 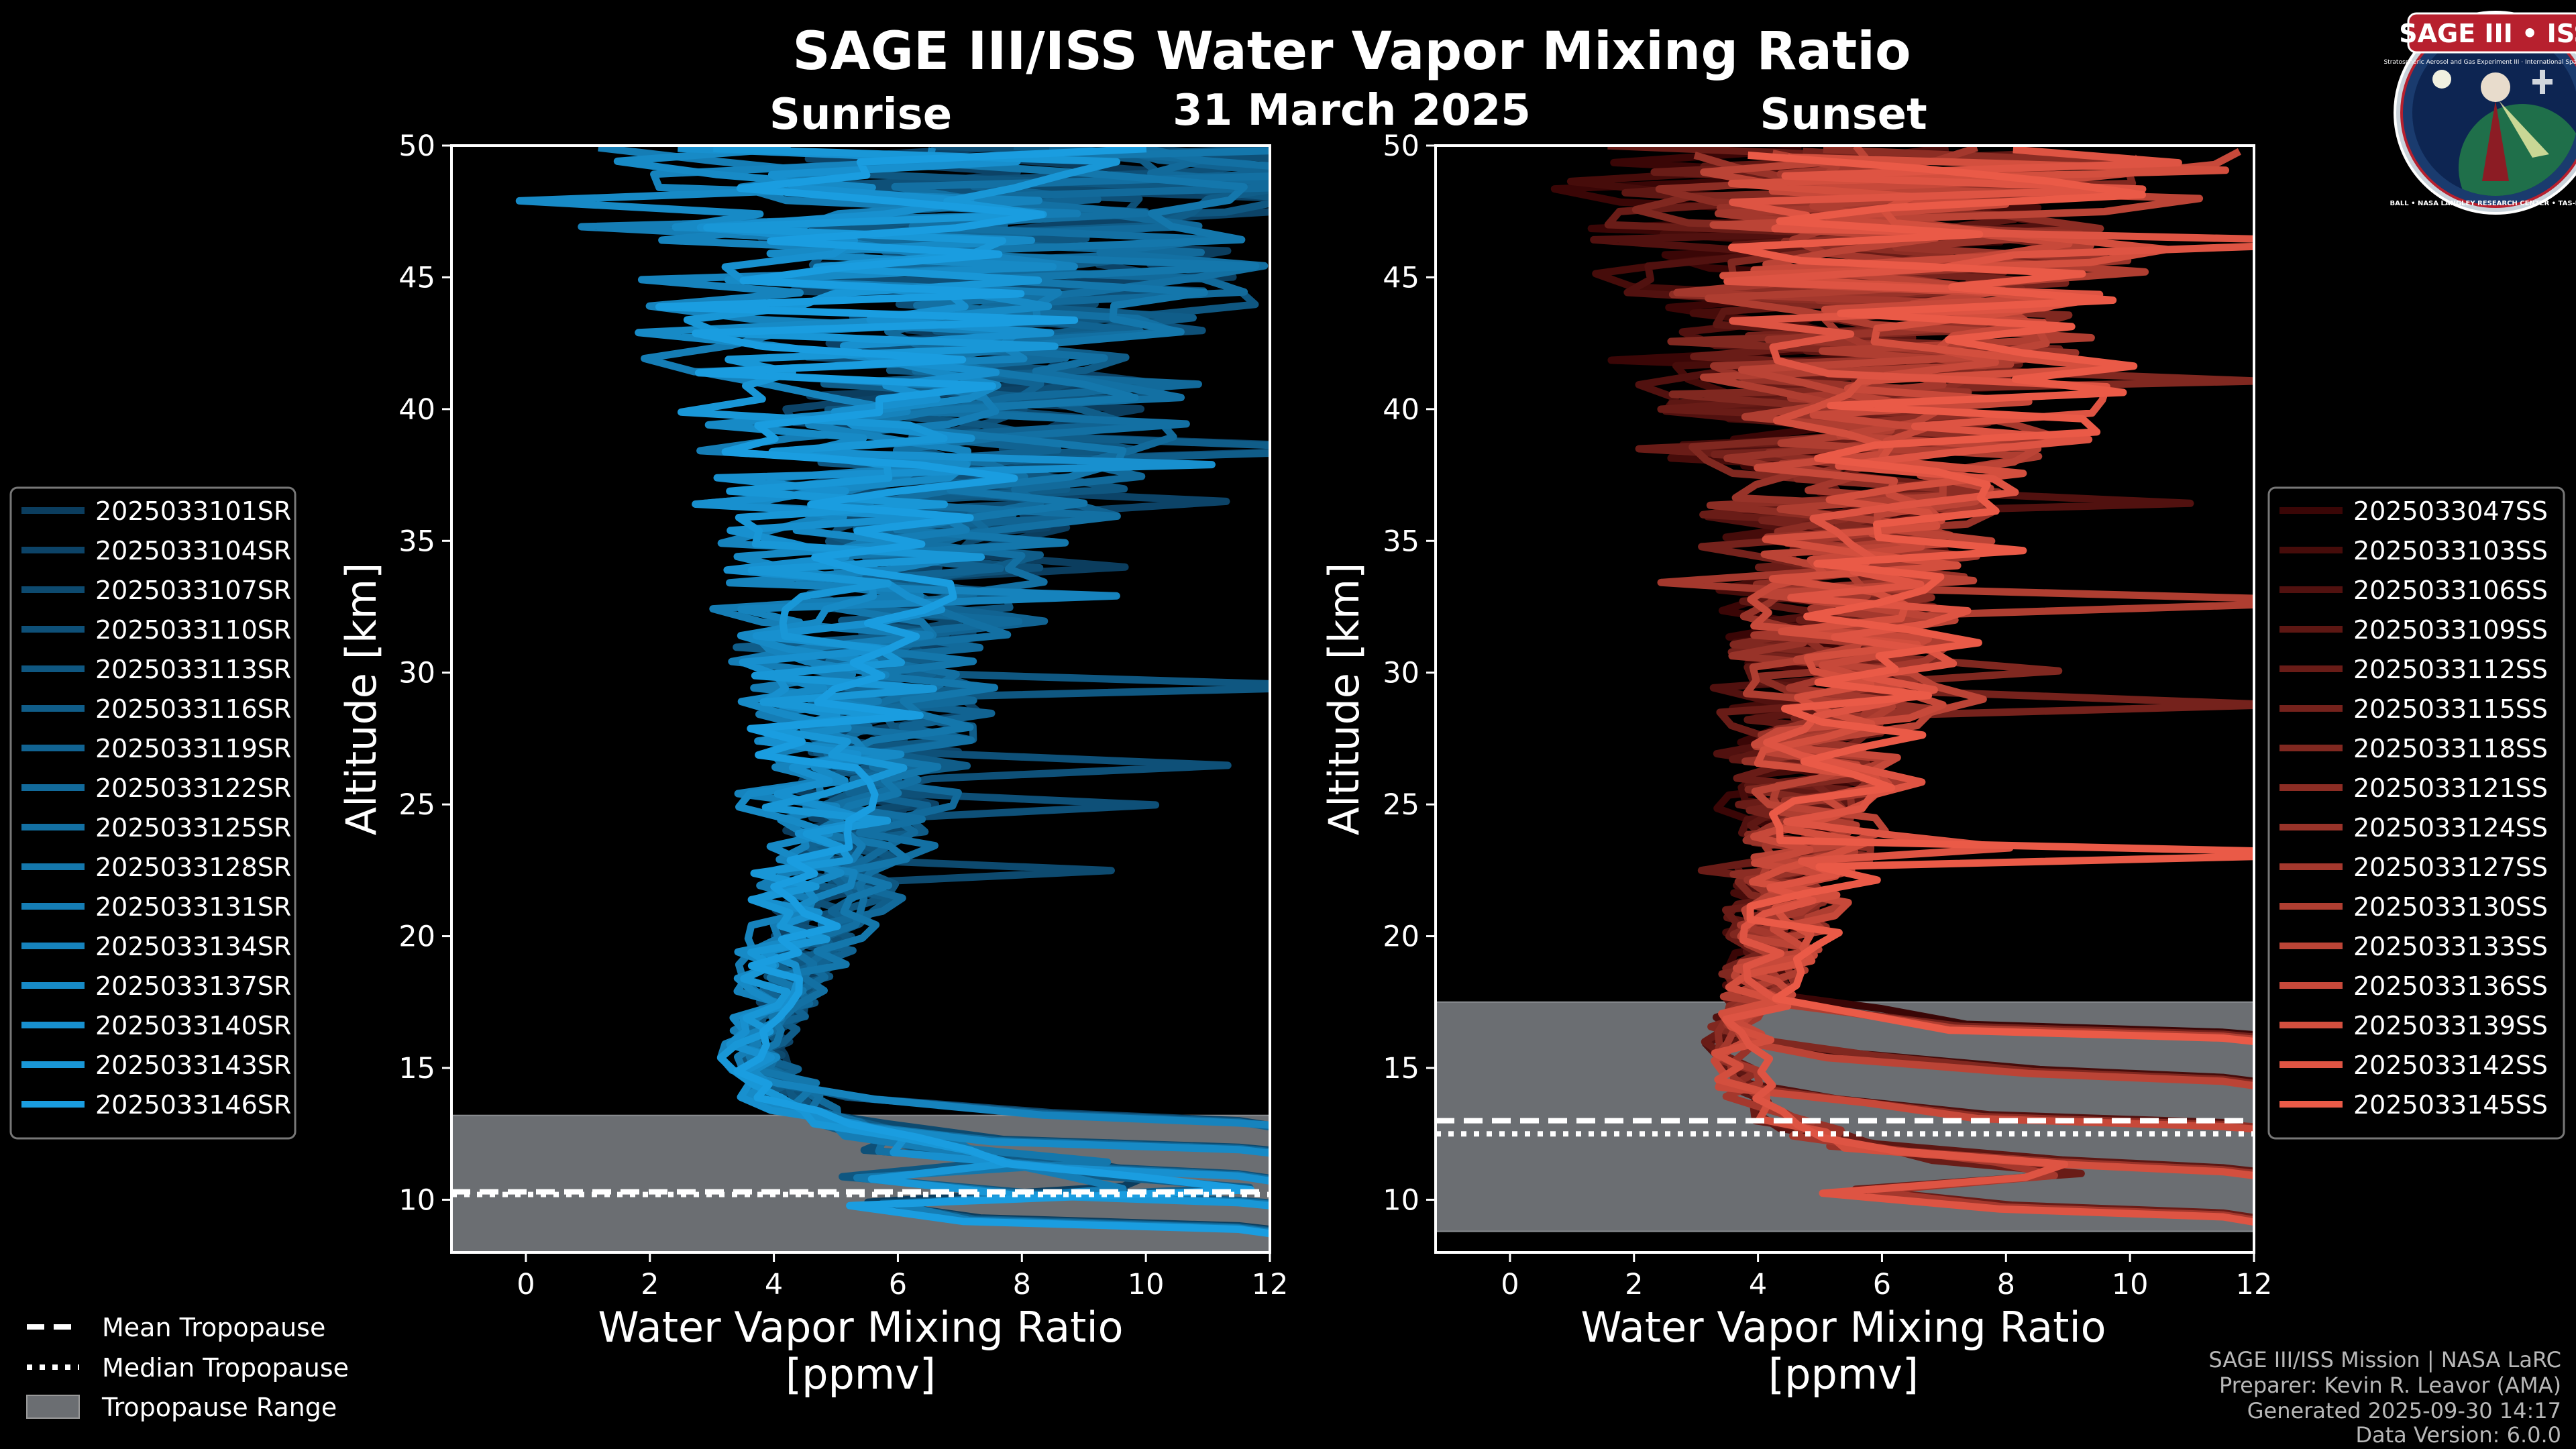 What do you see at coordinates (1401, 1068) in the screenshot?
I see `sunset-y-tick-label: 15` at bounding box center [1401, 1068].